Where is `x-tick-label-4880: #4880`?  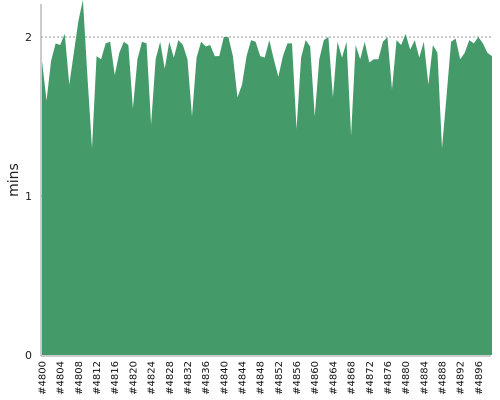
x-tick-label-4880: #4880 is located at coordinates (406, 378).